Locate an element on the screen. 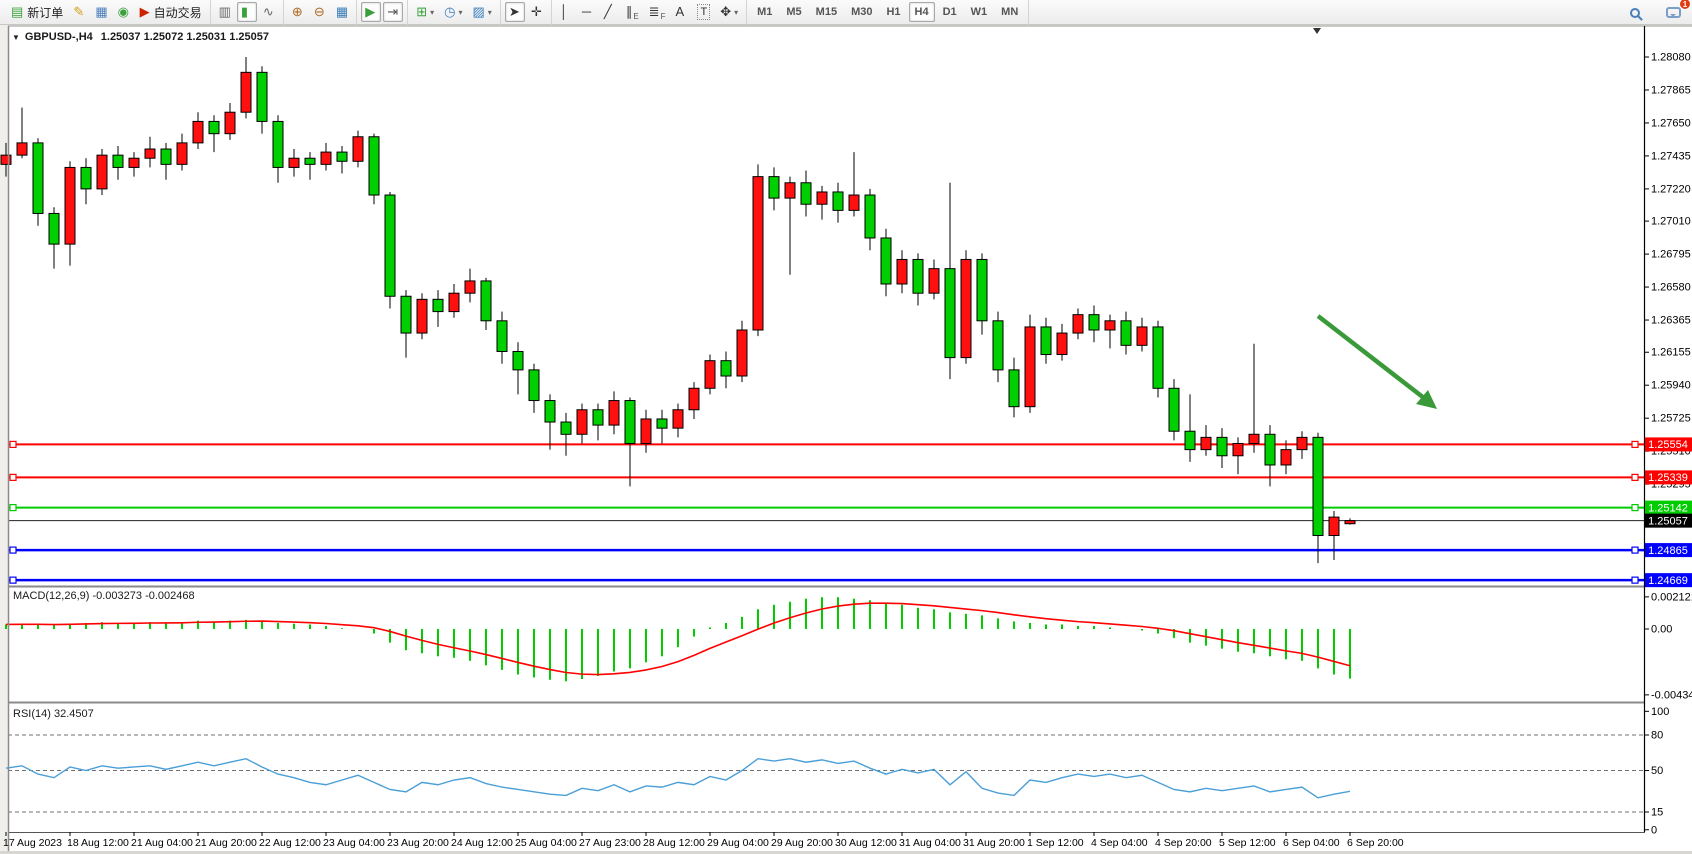 The width and height of the screenshot is (1692, 854). toolbar-group-zoom: ⊕ ⊖ ▦ is located at coordinates (321, 12).